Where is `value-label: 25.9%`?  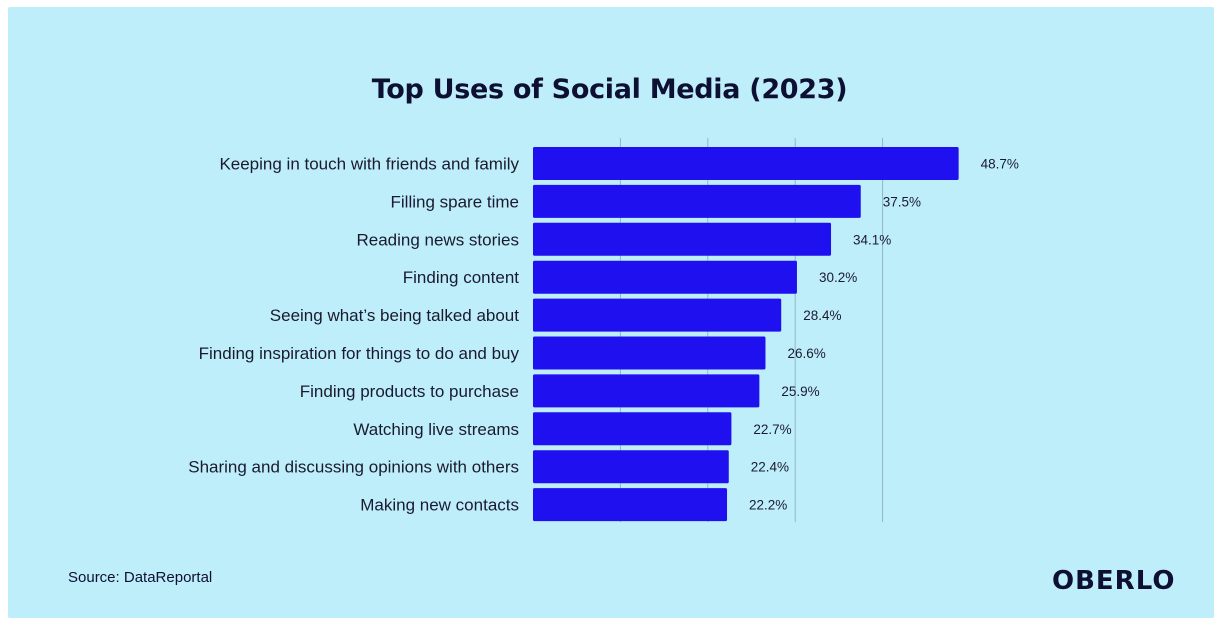
value-label: 25.9% is located at coordinates (800, 391).